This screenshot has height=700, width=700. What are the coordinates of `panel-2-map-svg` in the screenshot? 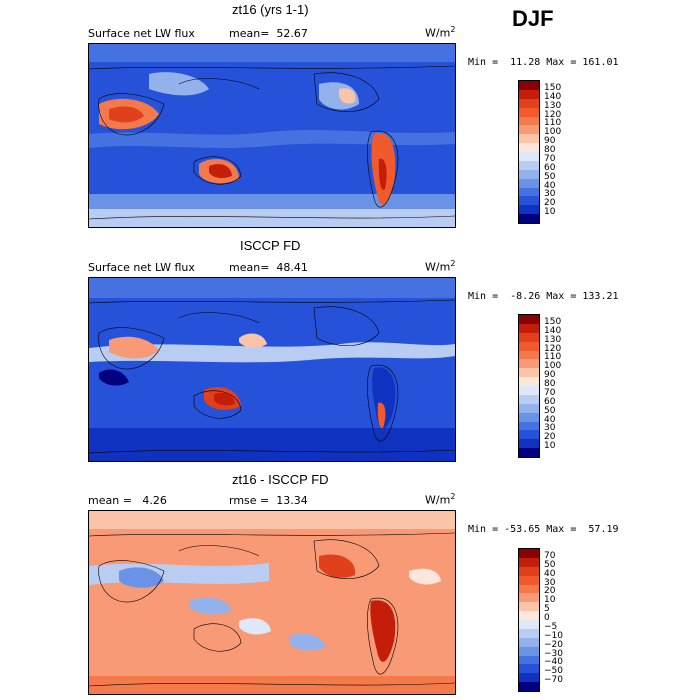 It's located at (272, 369).